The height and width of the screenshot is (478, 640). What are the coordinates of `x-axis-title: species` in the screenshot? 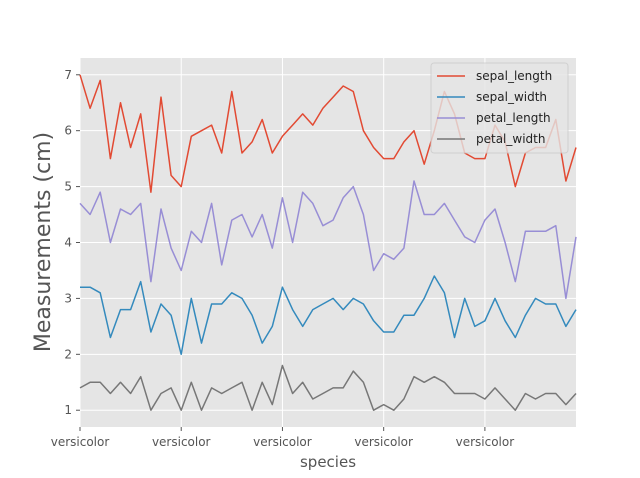 It's located at (328, 462).